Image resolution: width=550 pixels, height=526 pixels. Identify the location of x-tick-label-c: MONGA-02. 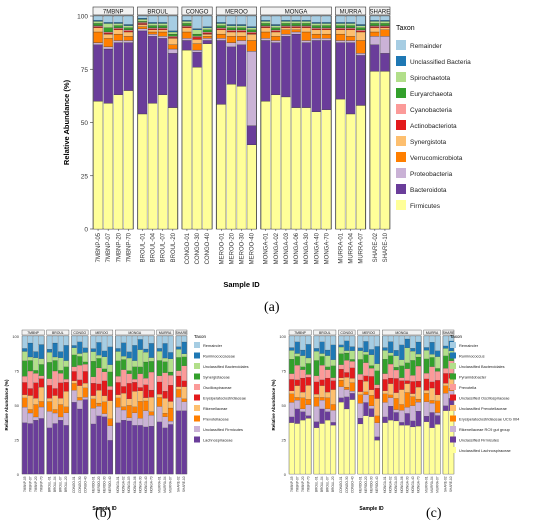
(391, 484).